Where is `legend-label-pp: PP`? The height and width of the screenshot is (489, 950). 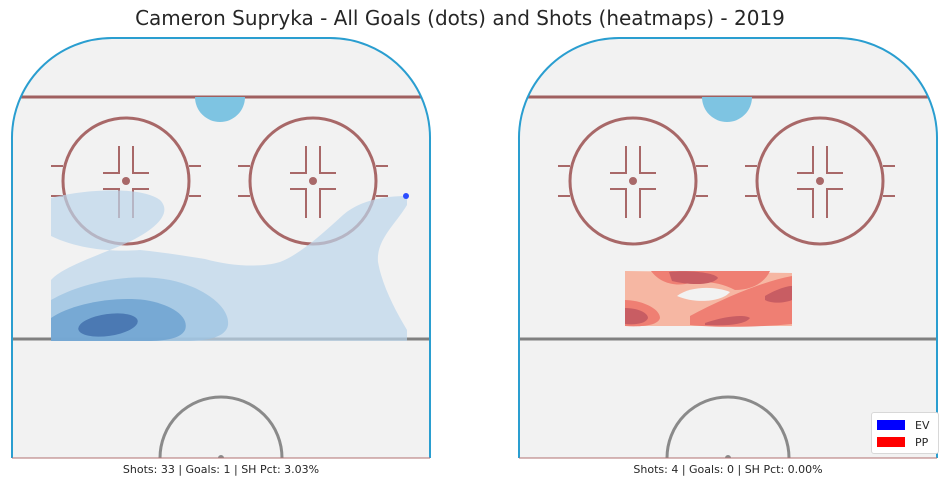 legend-label-pp: PP is located at coordinates (922, 442).